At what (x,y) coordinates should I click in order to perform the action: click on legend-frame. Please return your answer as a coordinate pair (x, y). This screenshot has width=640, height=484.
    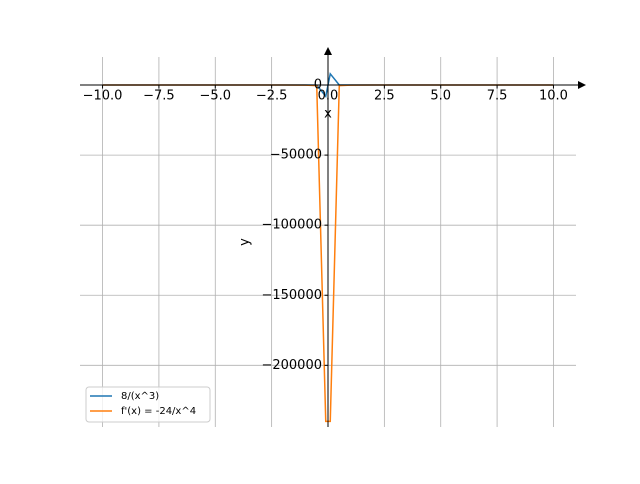
    Looking at the image, I should click on (148, 404).